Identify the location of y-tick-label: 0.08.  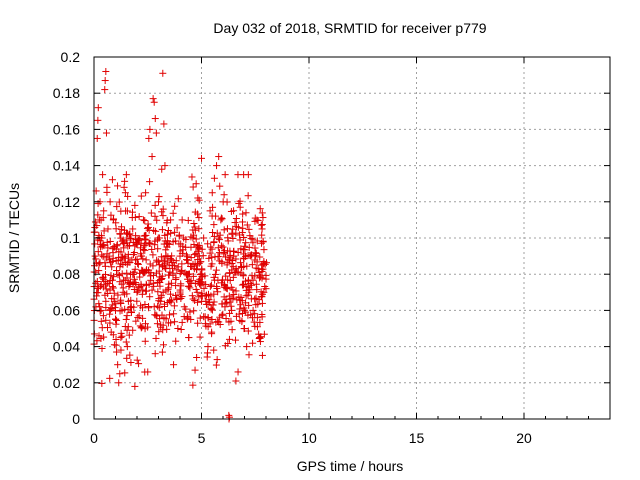
(66, 274).